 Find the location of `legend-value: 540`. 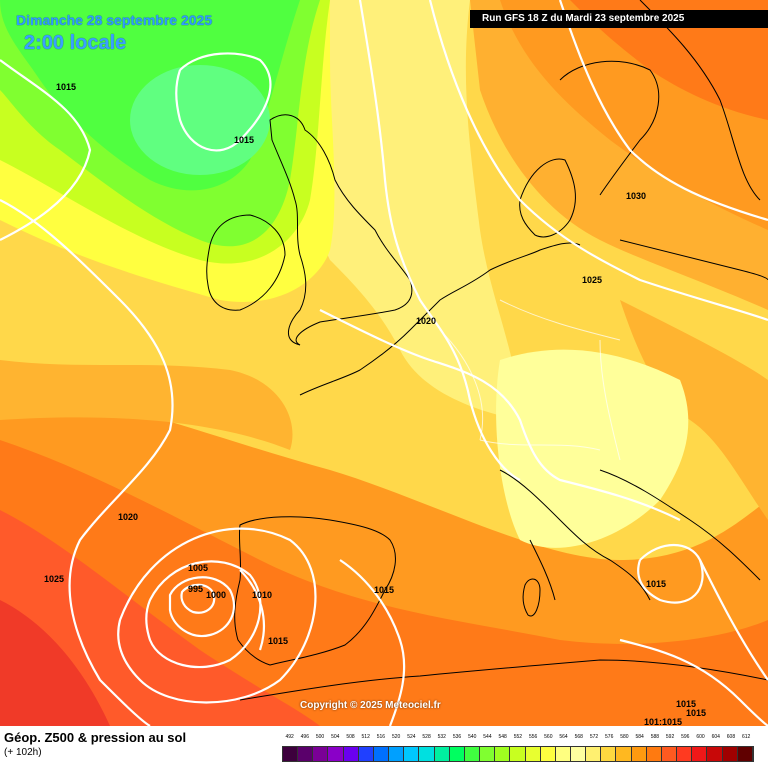

legend-value: 540 is located at coordinates (472, 737).